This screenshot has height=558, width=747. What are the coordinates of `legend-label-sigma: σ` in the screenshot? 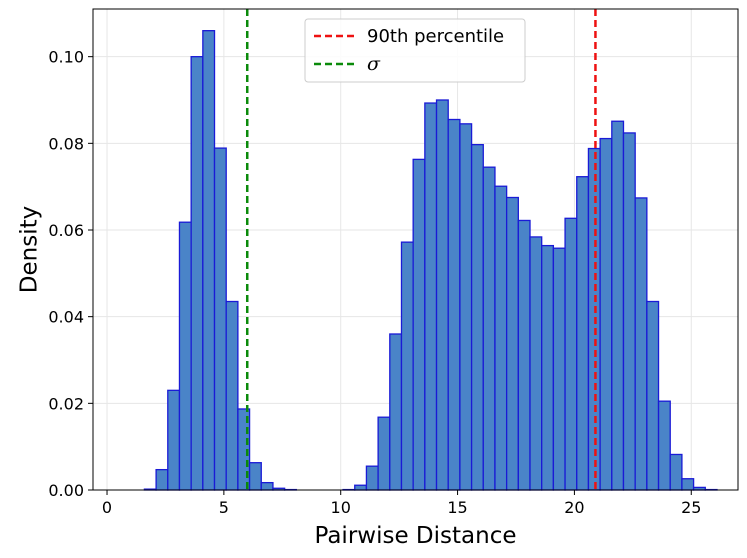 It's located at (374, 64).